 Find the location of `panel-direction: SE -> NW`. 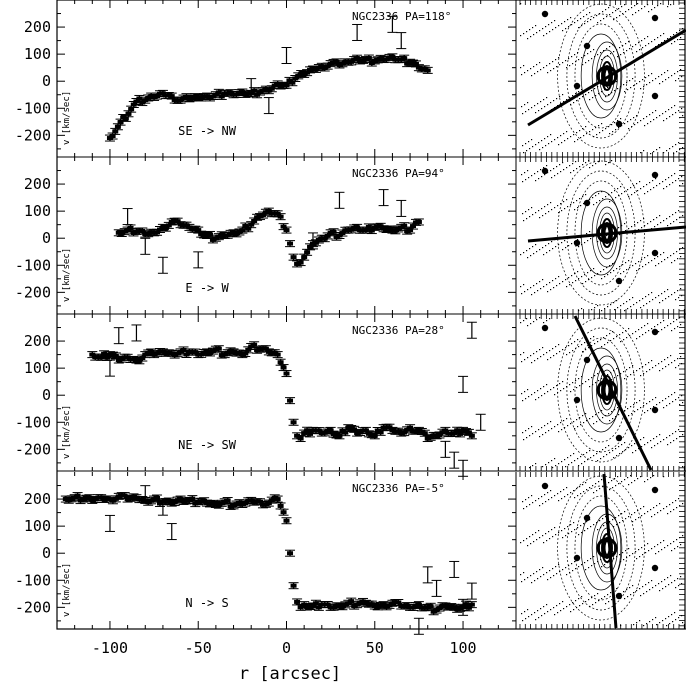

panel-direction: SE -> NW is located at coordinates (207, 131).